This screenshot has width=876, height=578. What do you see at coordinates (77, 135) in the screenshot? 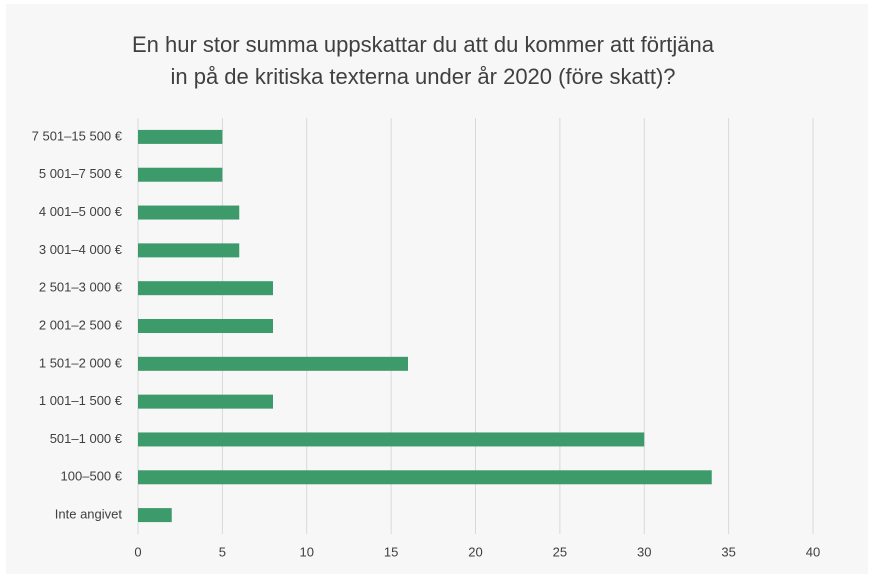
I see `y-tick-label: 7 501–15 500 €` at bounding box center [77, 135].